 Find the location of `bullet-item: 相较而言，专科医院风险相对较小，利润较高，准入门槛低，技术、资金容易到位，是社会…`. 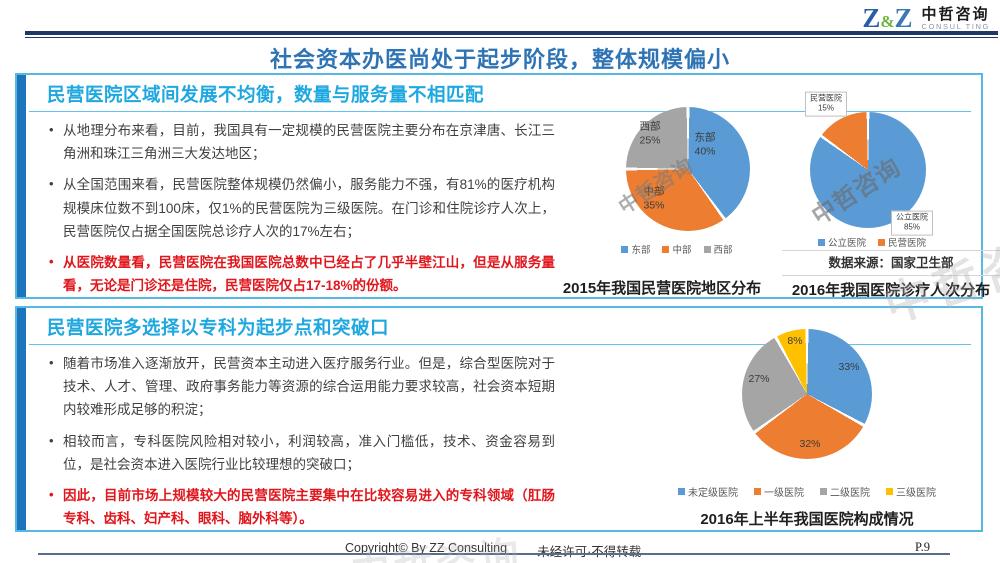

bullet-item: 相较而言，专科医院风险相对较小，利润较高，准入门槛低，技术、资金容易到位，是社会… is located at coordinates (301, 453).